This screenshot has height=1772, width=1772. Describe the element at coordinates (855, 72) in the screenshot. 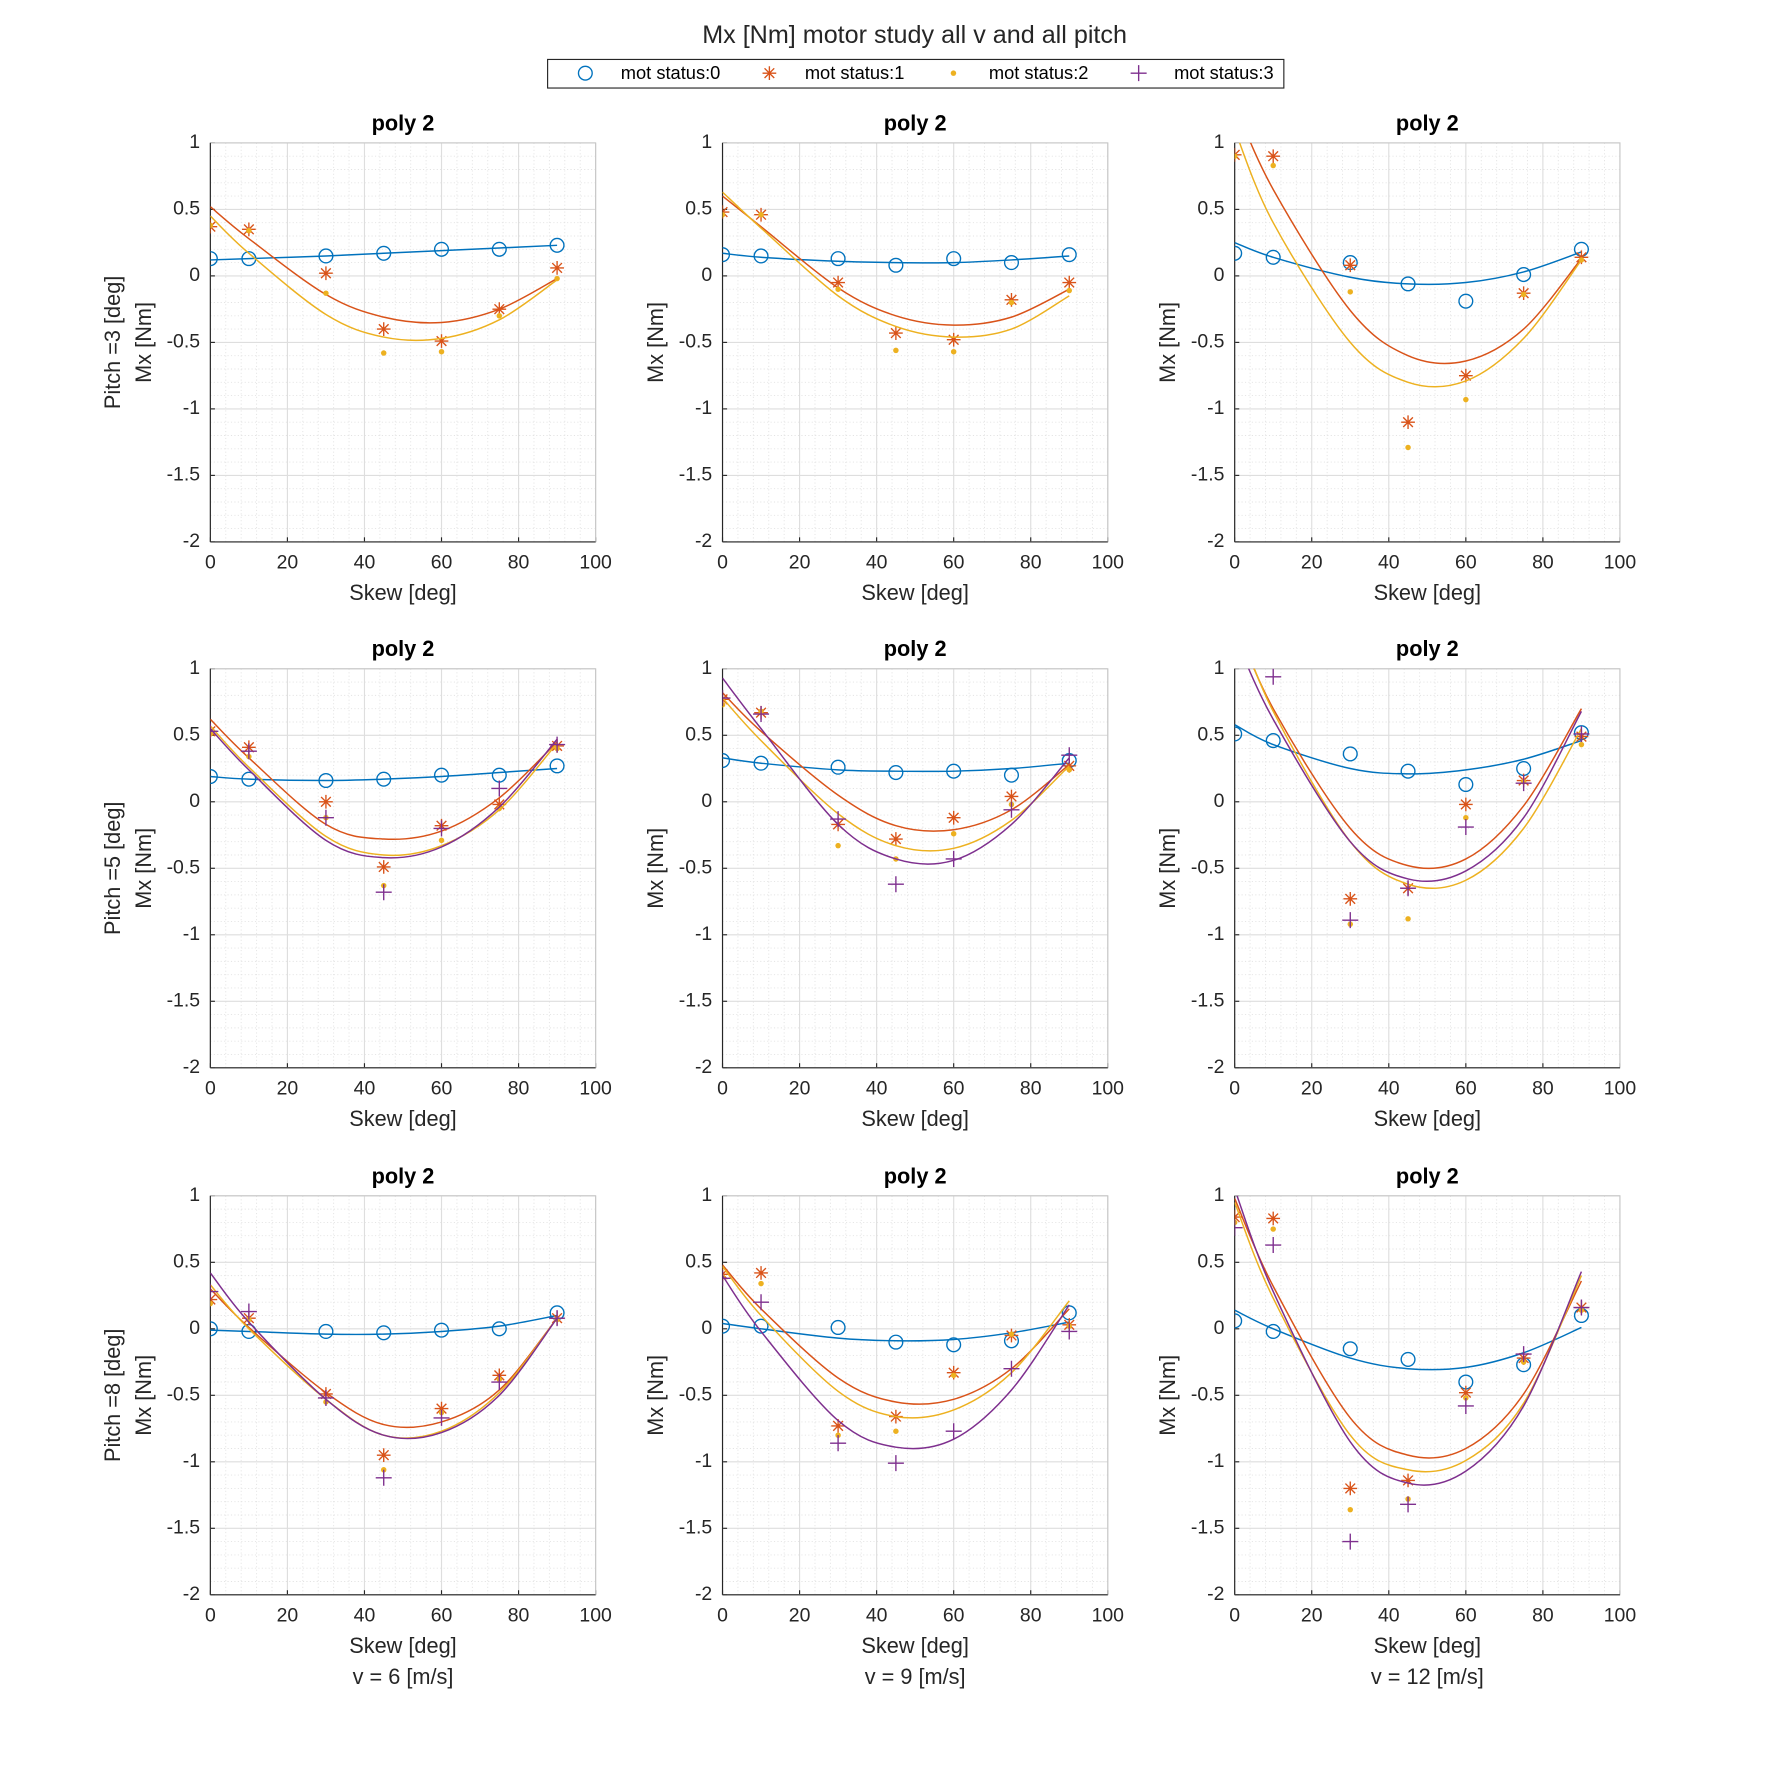

I see `legend-label: mot status:1` at that location.